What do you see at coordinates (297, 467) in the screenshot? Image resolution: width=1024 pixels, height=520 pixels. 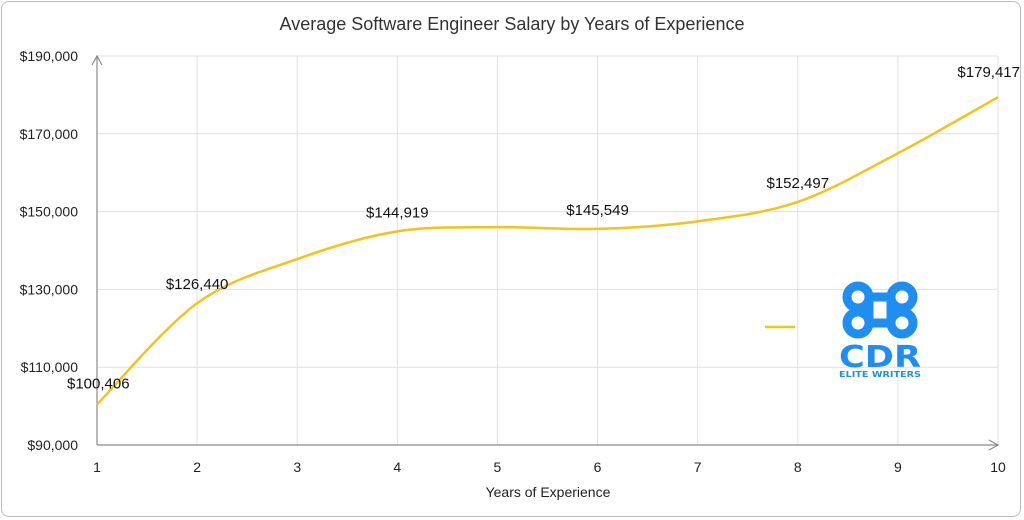 I see `x-tick-label: 3` at bounding box center [297, 467].